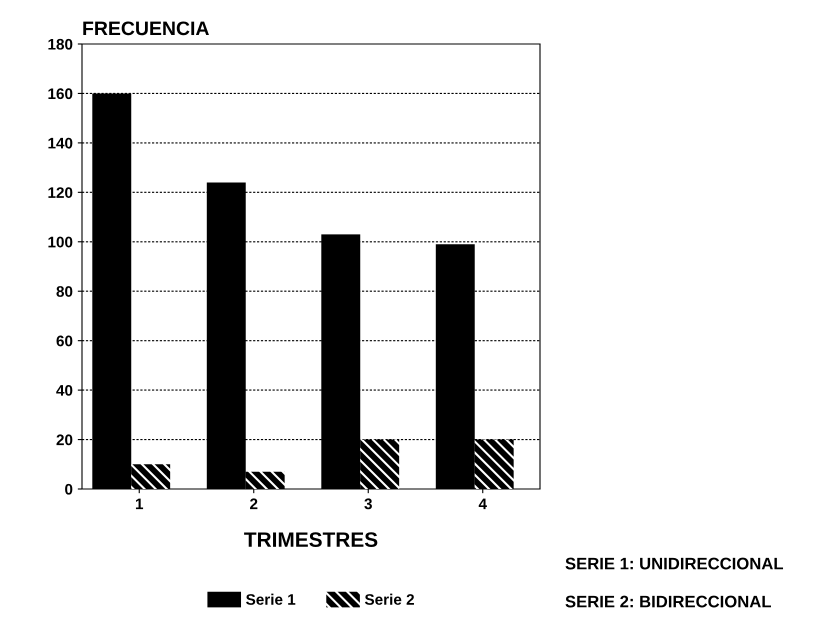 This screenshot has height=632, width=839. What do you see at coordinates (60, 143) in the screenshot?
I see `y-tick-label: 140` at bounding box center [60, 143].